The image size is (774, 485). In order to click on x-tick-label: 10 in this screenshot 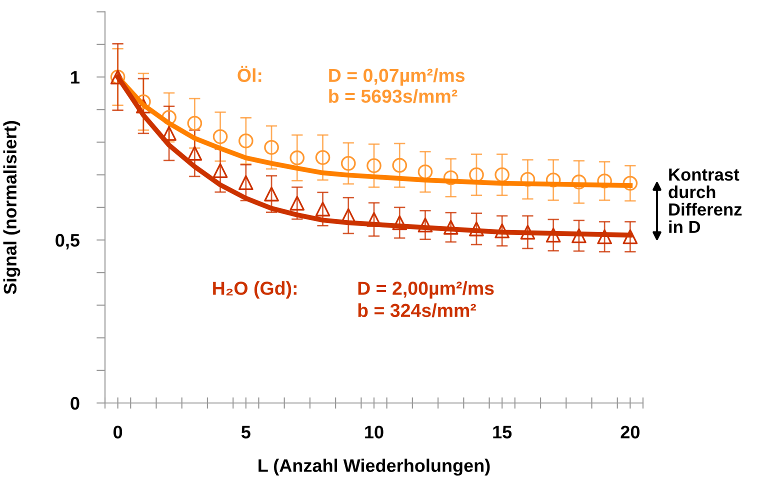, I will do `click(374, 432)`.